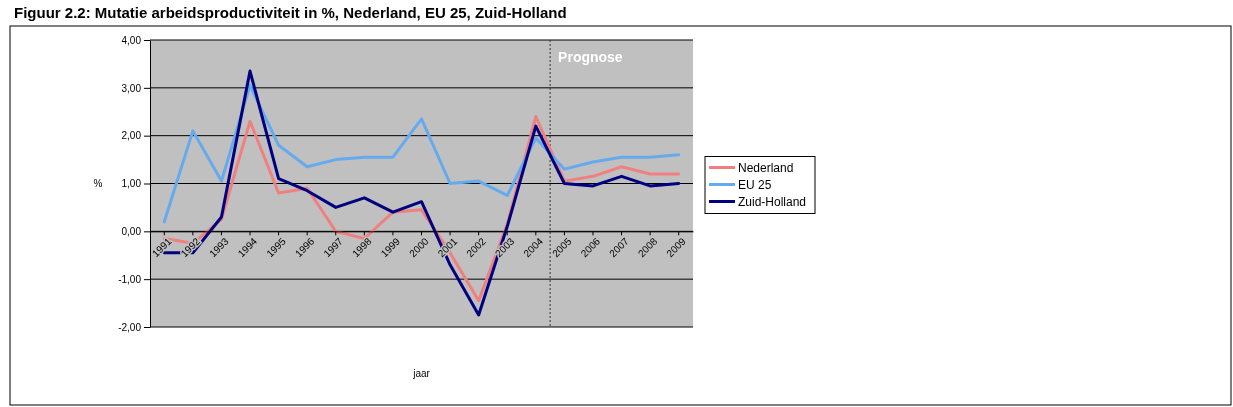 This screenshot has height=407, width=1233. Describe the element at coordinates (131, 88) in the screenshot. I see `y-tick-label: 3,00` at that location.